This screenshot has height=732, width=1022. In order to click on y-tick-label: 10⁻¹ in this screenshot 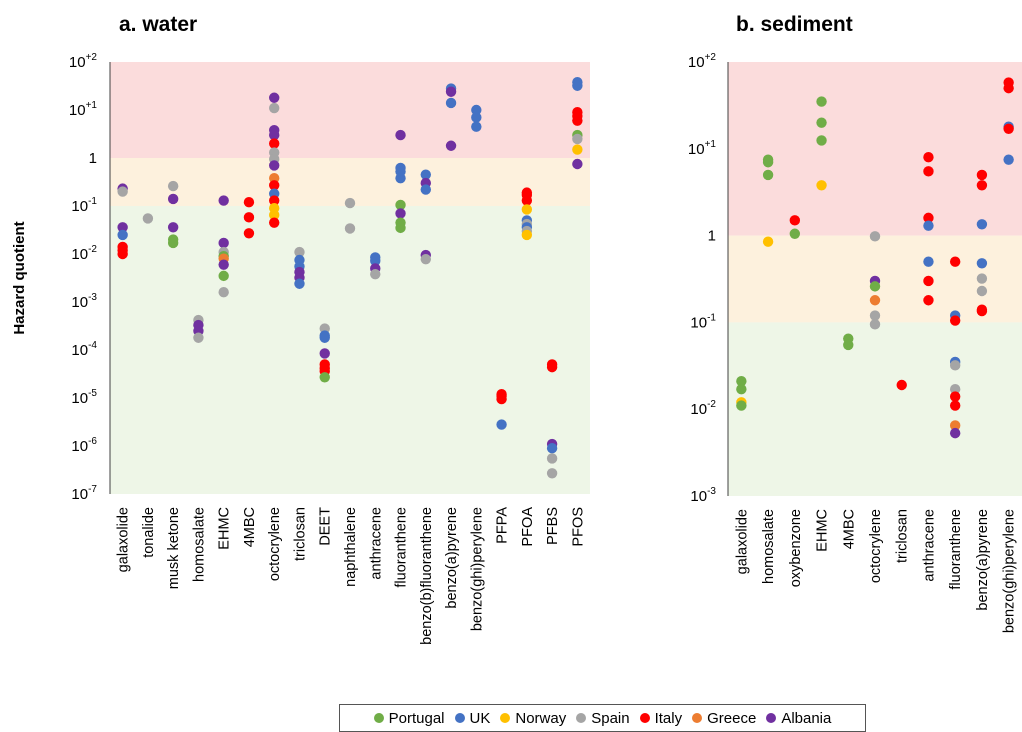, I will do `click(84, 205)`.